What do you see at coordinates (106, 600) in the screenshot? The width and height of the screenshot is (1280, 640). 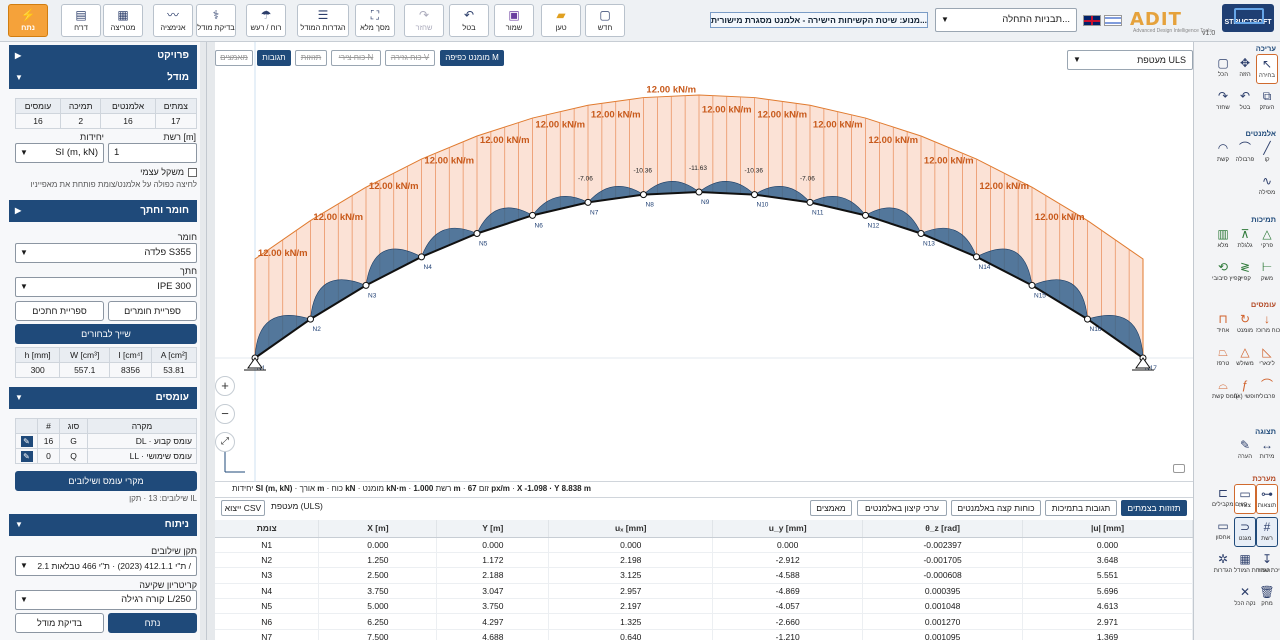 I see `deflection-select: ▼ קורה רגילה L/250` at bounding box center [106, 600].